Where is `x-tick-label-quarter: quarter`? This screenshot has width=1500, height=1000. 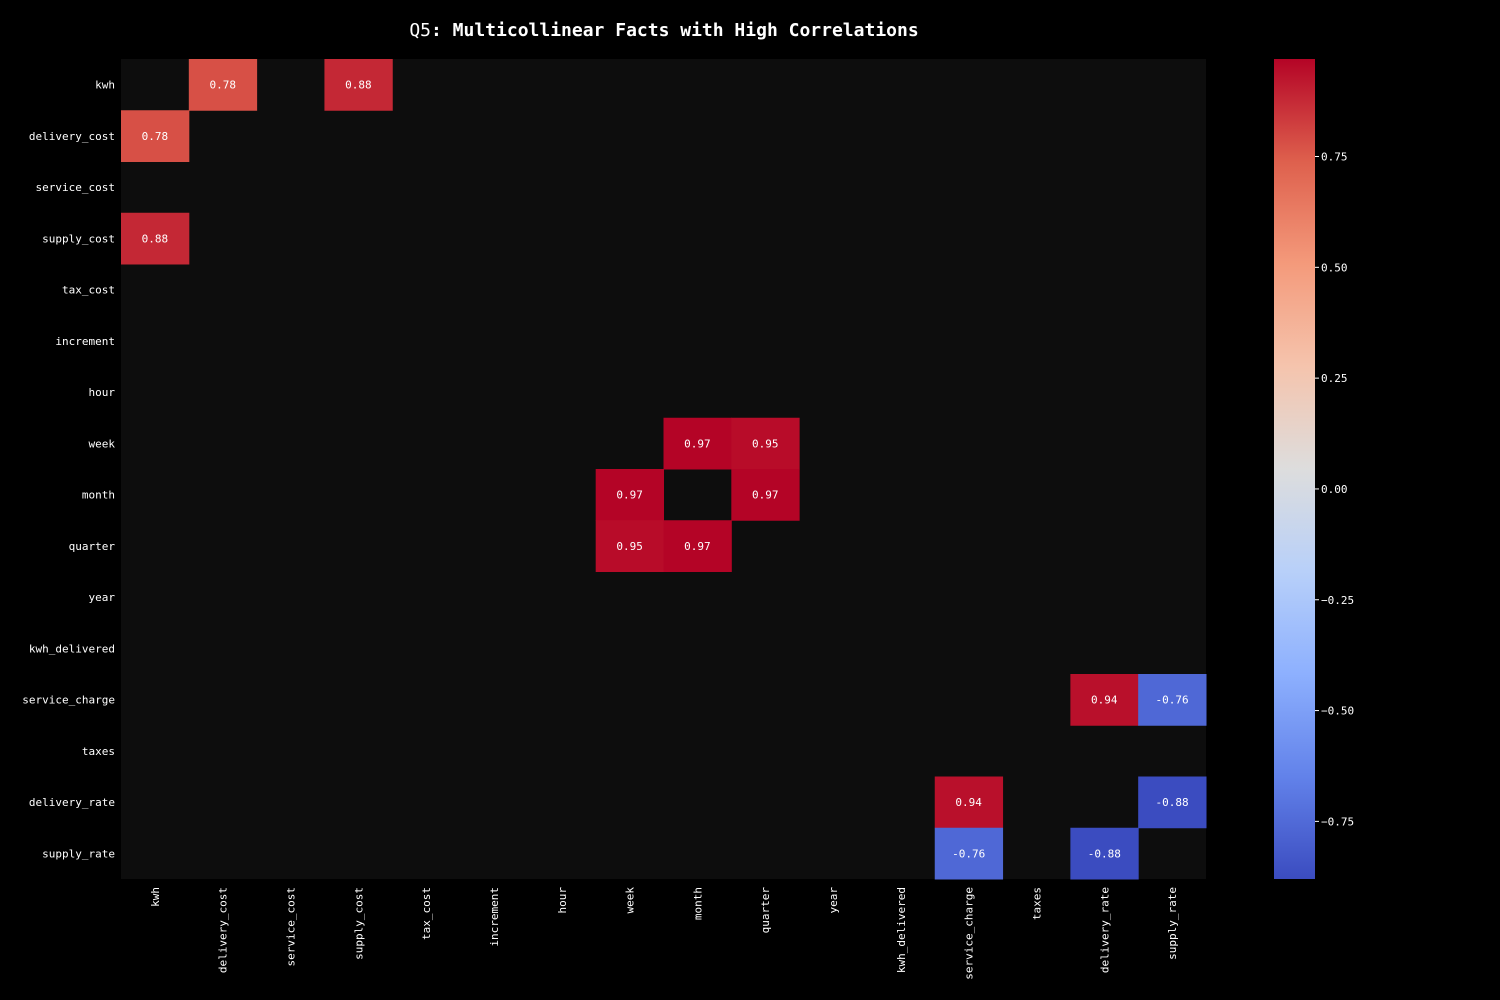 x-tick-label-quarter: quarter is located at coordinates (765, 910).